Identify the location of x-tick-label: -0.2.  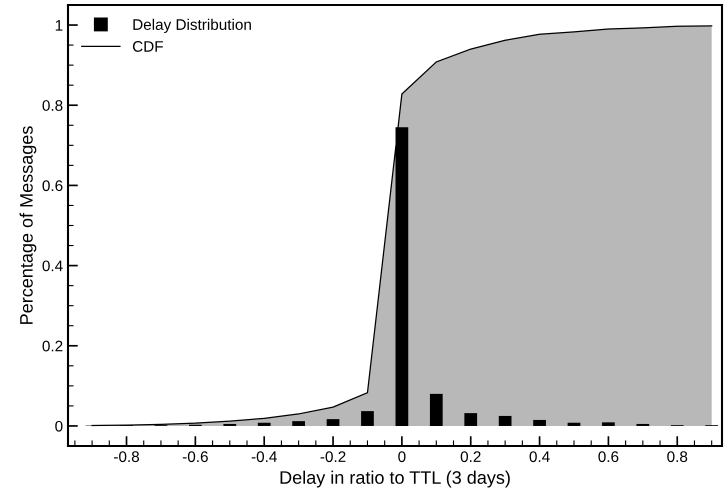
(333, 456).